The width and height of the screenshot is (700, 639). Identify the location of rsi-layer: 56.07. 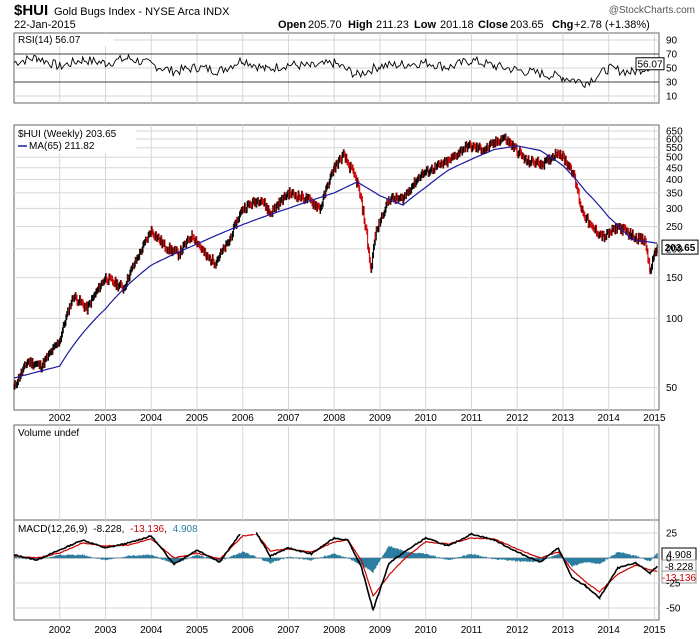
(339, 71).